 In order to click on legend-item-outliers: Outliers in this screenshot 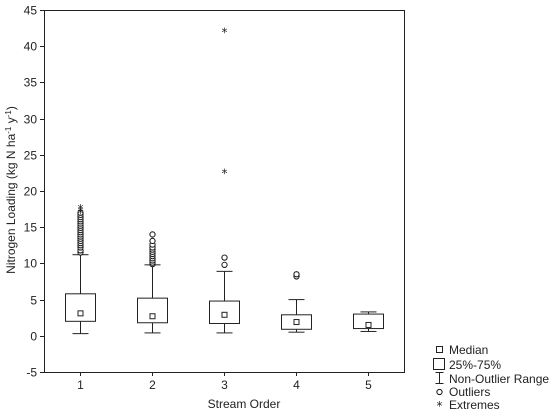, I will do `click(463, 392)`.